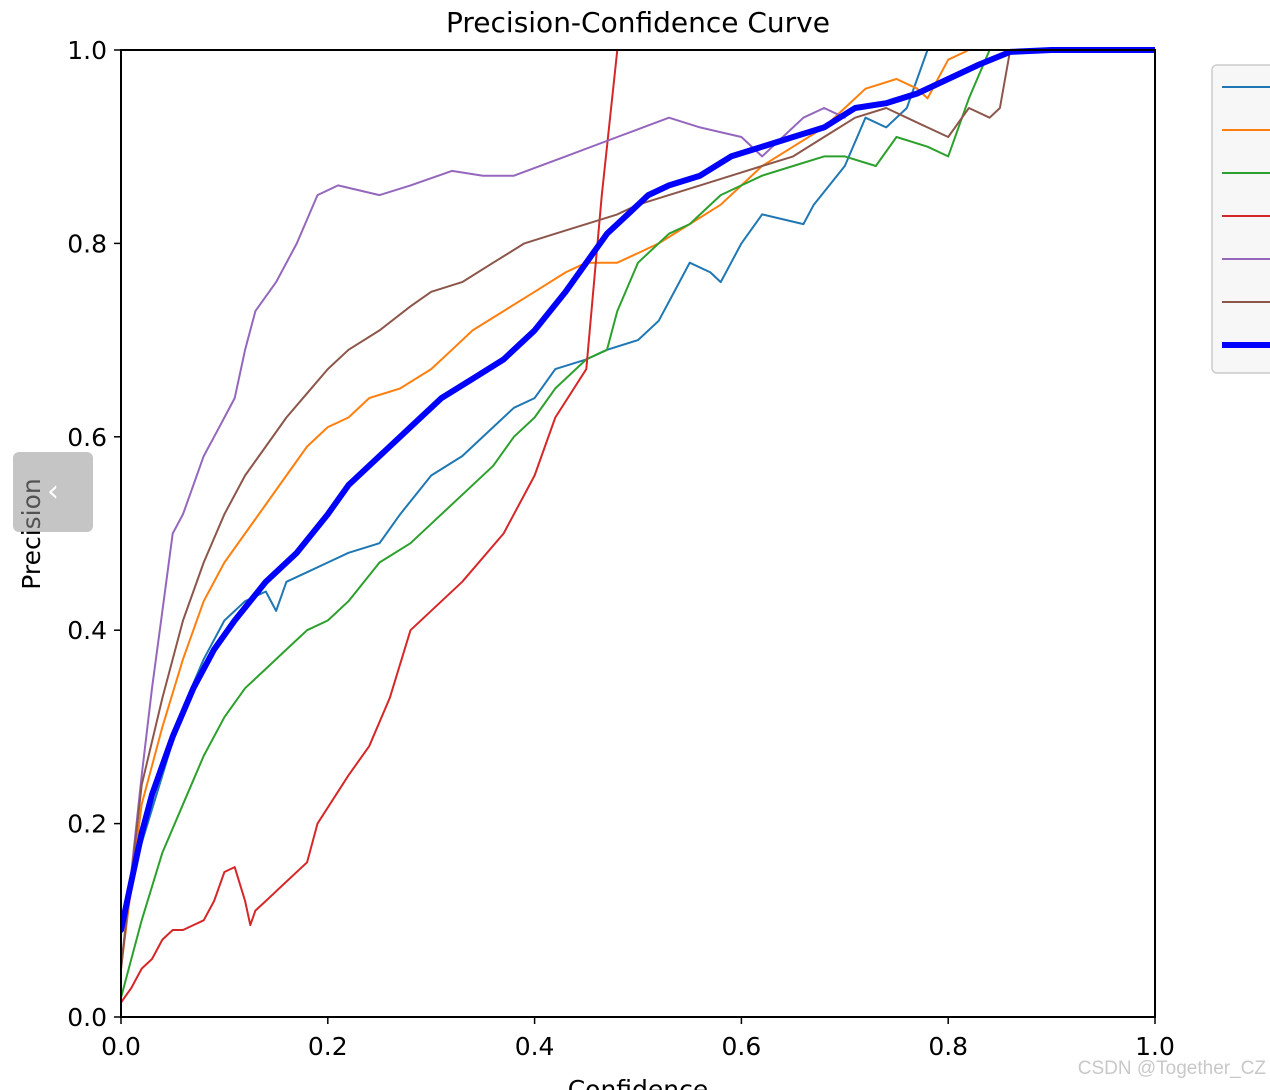 This screenshot has height=1090, width=1270. What do you see at coordinates (87, 437) in the screenshot?
I see `y-tick-label: 0.6` at bounding box center [87, 437].